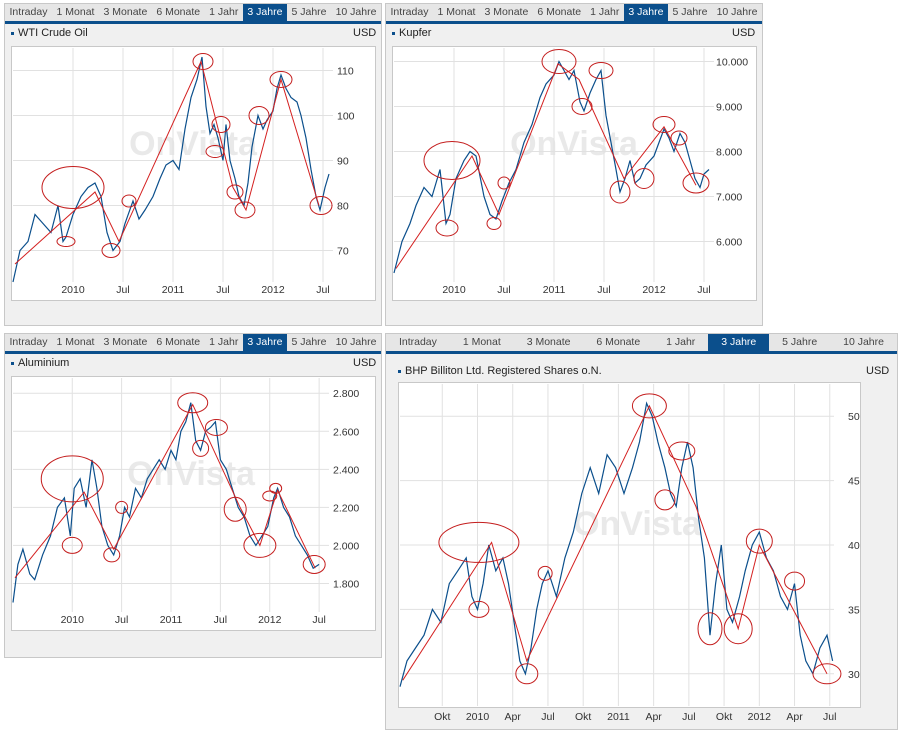  What do you see at coordinates (346, 470) in the screenshot?
I see `y-tick-label: 2.400` at bounding box center [346, 470].